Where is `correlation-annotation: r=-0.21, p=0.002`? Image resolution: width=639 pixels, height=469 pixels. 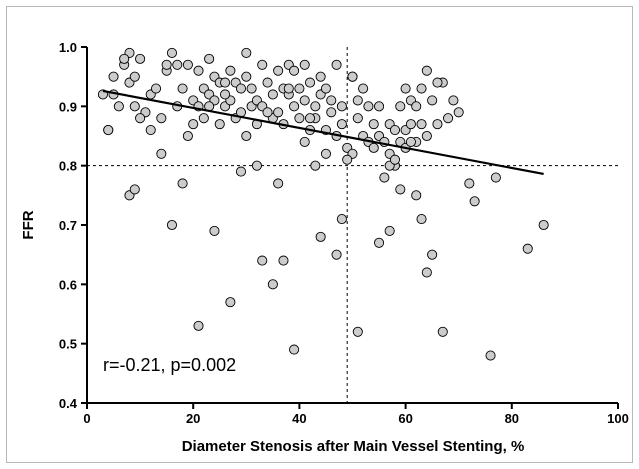
correlation-annotation: r=-0.21, p=0.002 is located at coordinates (169, 365).